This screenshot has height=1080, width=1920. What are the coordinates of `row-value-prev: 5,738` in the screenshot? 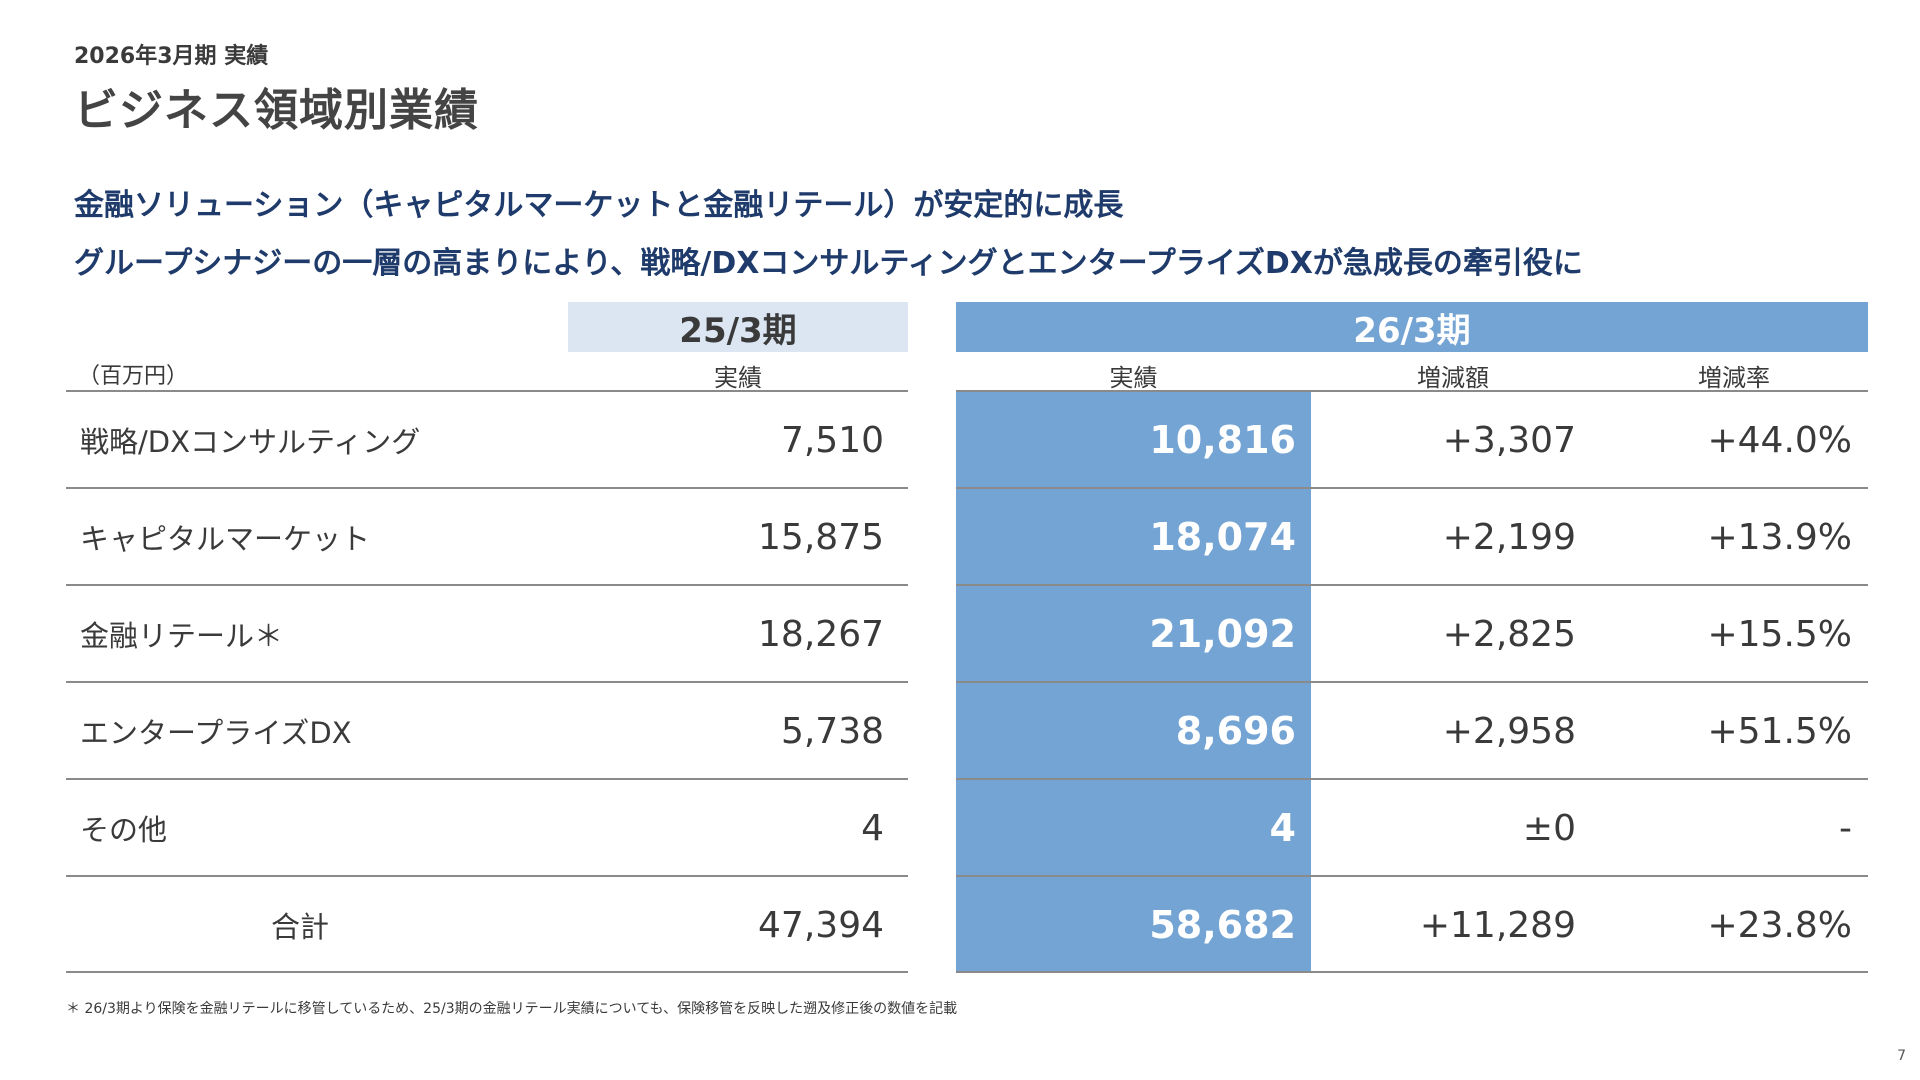 It's located at (832, 731).